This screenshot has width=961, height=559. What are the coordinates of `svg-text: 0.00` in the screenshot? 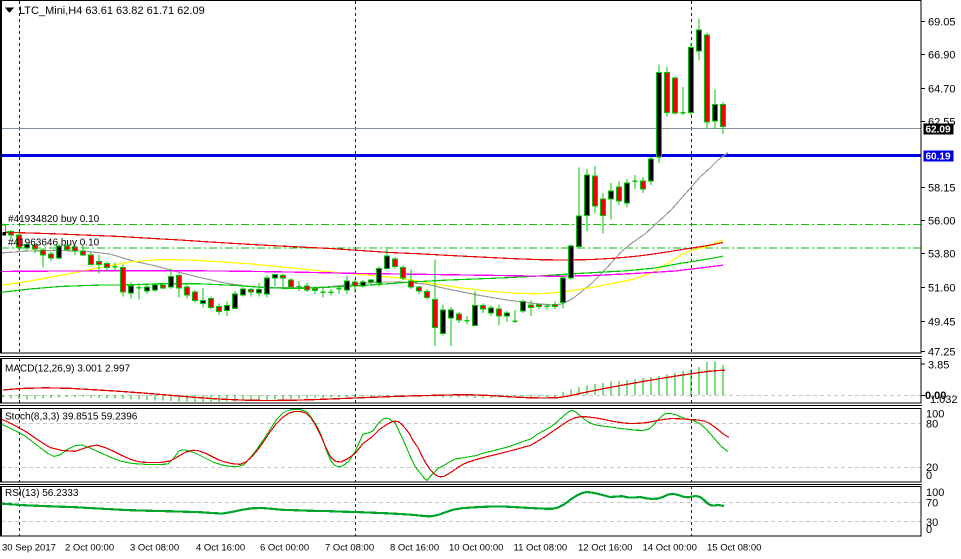 It's located at (935, 396).